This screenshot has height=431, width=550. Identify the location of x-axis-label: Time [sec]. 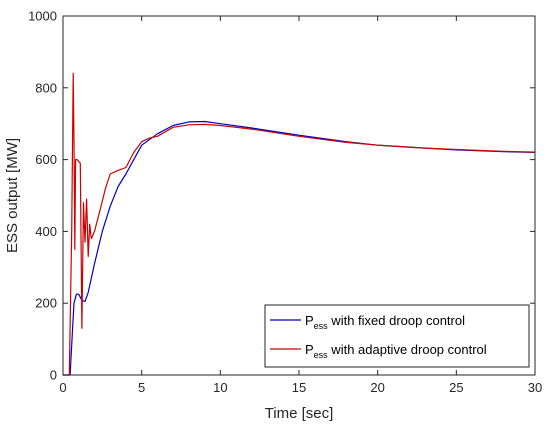
(299, 413).